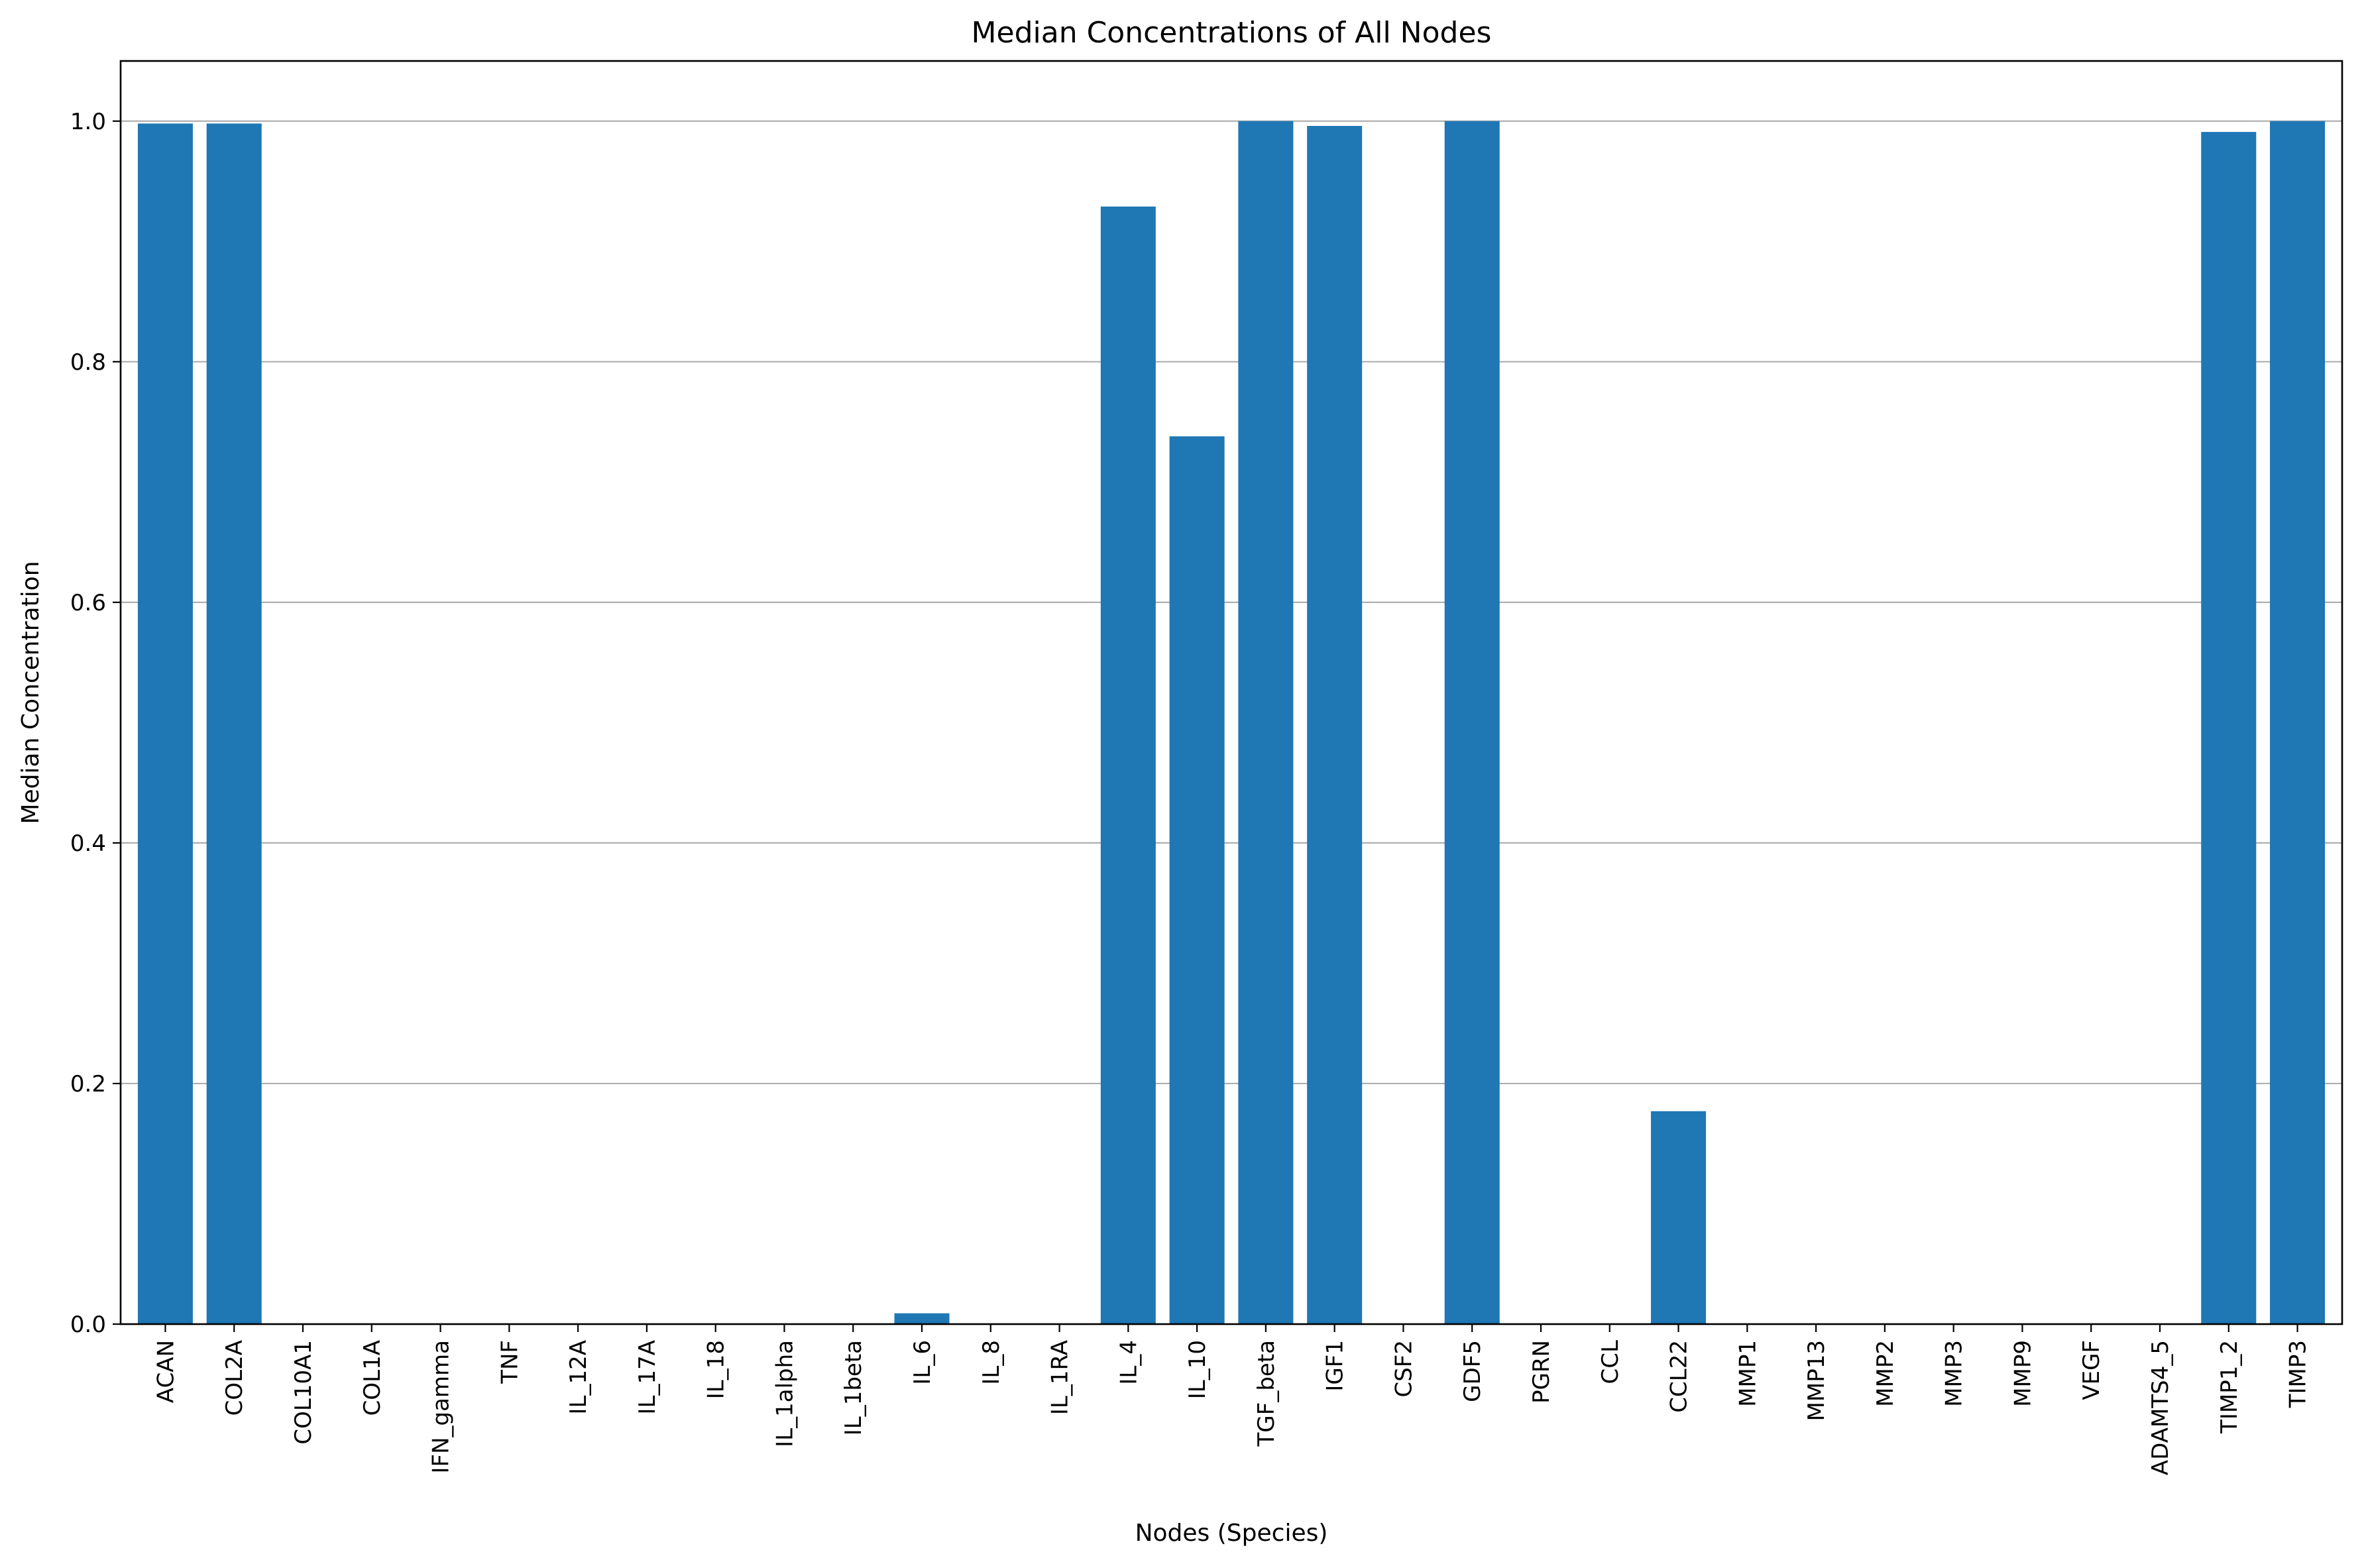 This screenshot has height=1568, width=2366. I want to click on x-tick-label: VEGF, so click(2091, 1370).